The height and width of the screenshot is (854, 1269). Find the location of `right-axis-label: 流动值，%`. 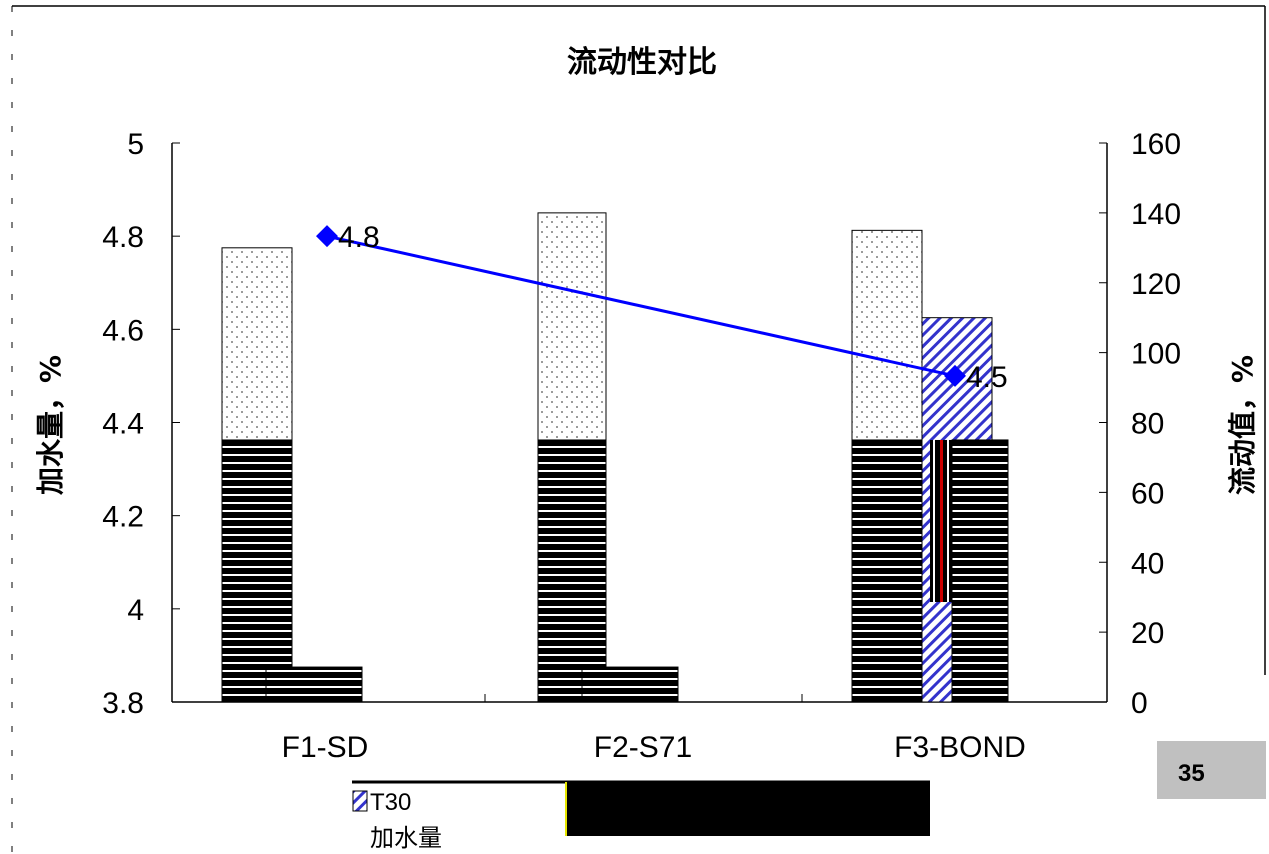

right-axis-label: 流动值，% is located at coordinates (1242, 425).